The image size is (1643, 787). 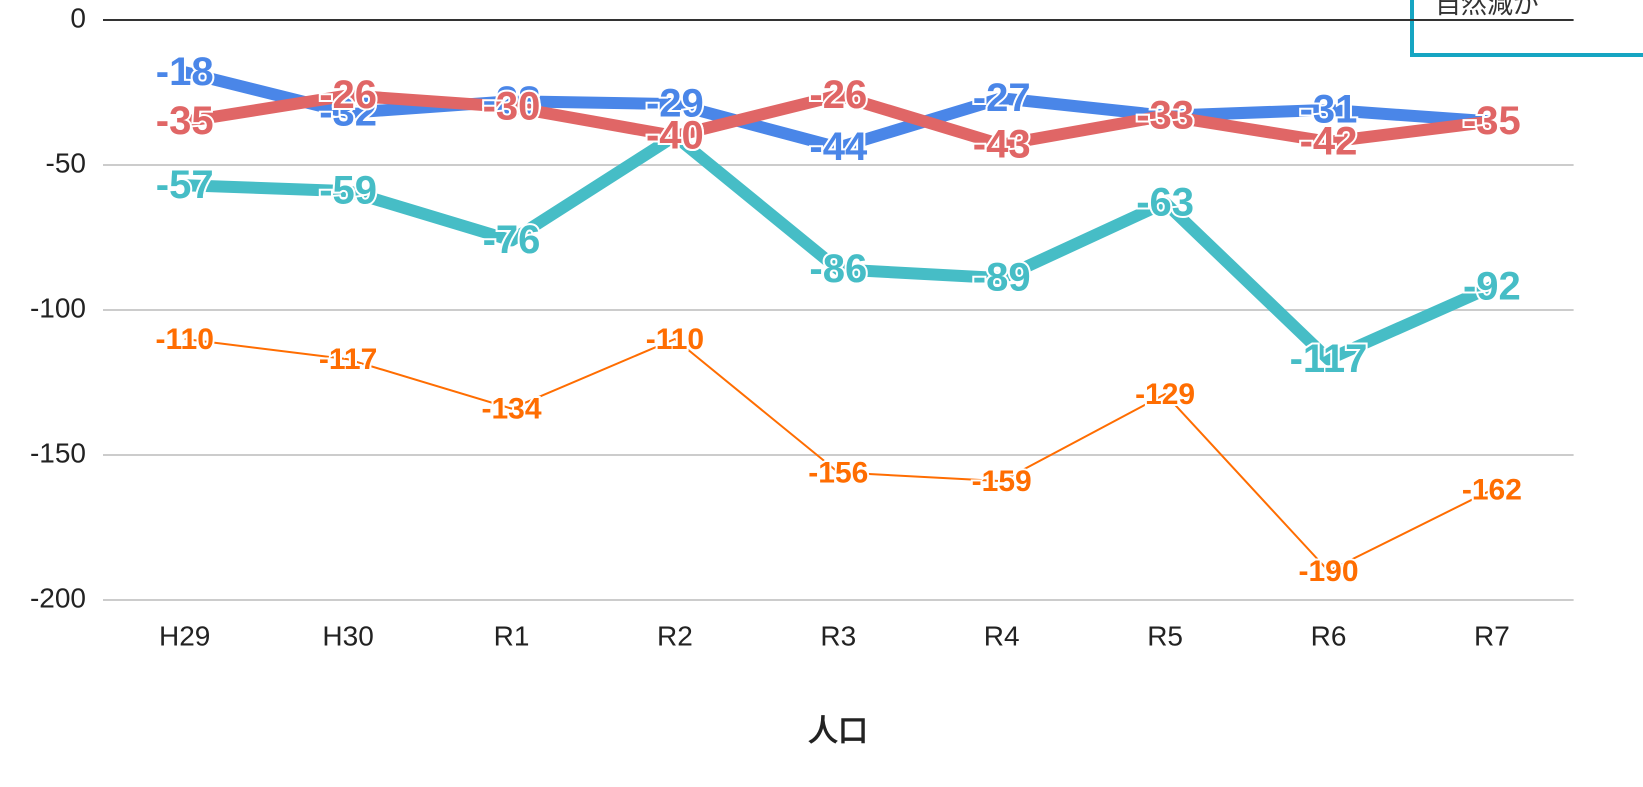 What do you see at coordinates (1492, 490) in the screenshot?
I see `data-label: -162` at bounding box center [1492, 490].